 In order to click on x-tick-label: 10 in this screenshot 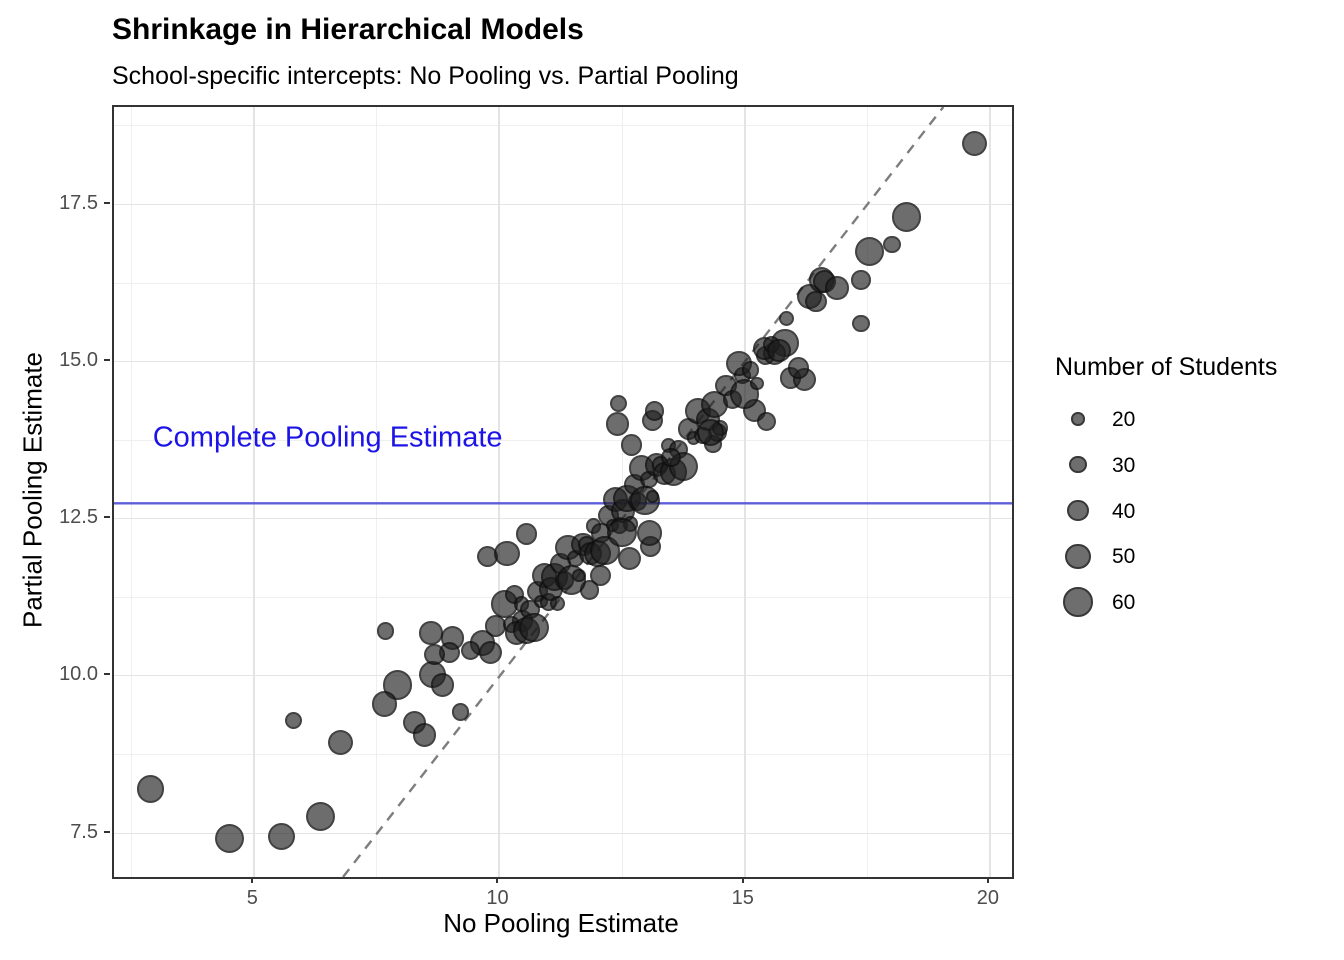, I will do `click(497, 898)`.